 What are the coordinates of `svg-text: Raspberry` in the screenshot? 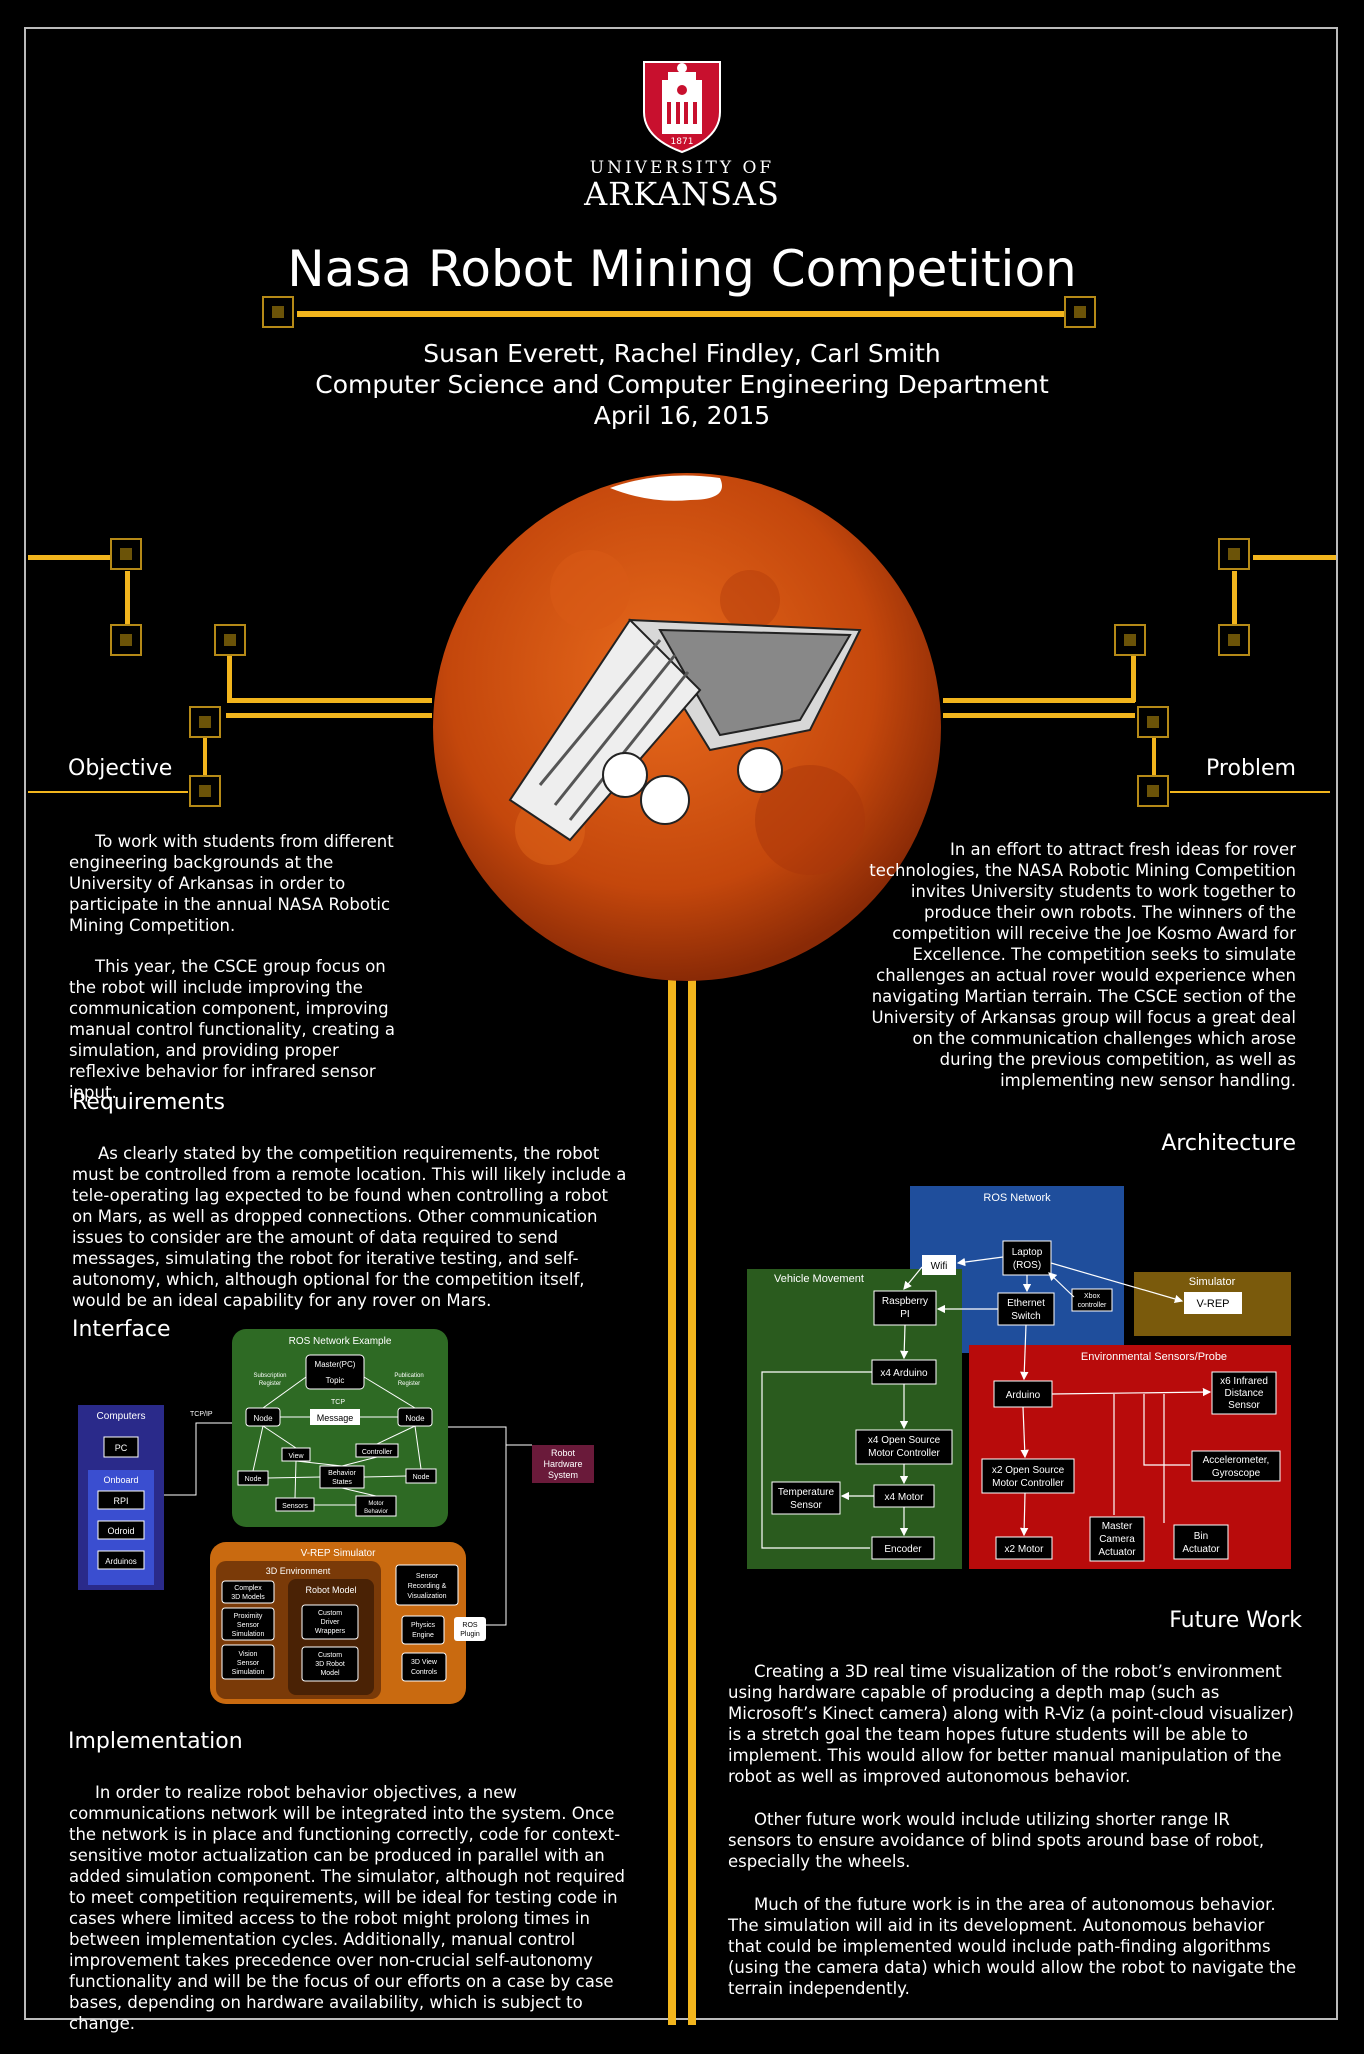 It's located at (905, 1301).